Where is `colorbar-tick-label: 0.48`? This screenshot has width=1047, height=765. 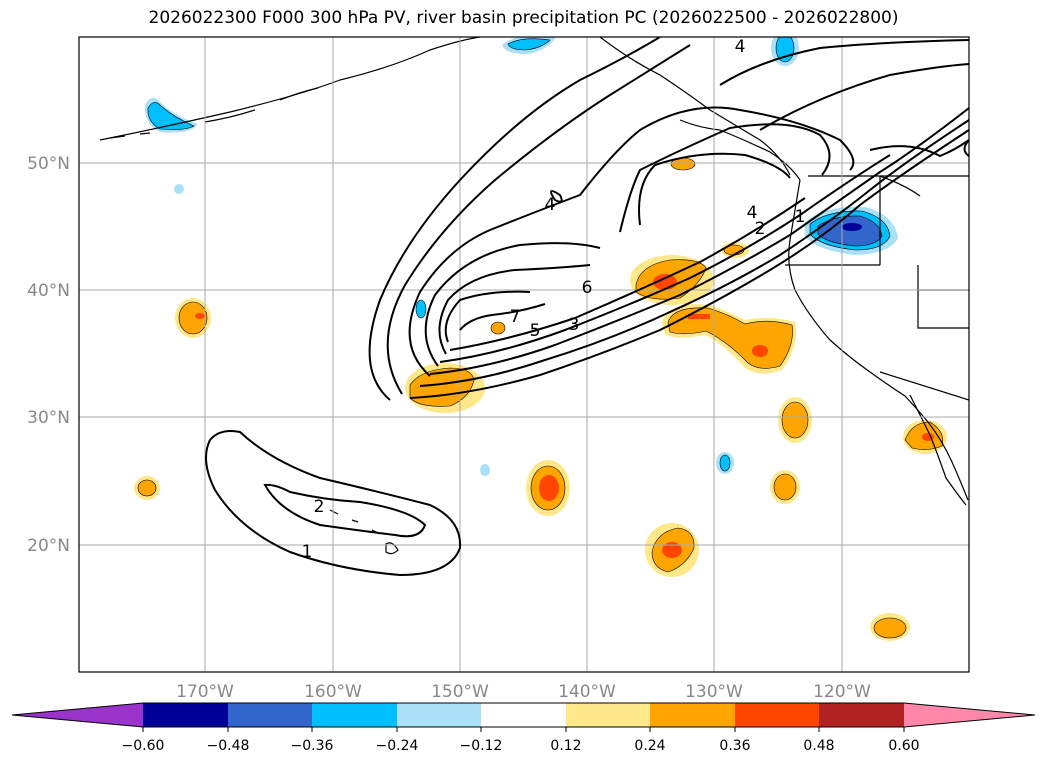
colorbar-tick-label: 0.48 is located at coordinates (818, 746).